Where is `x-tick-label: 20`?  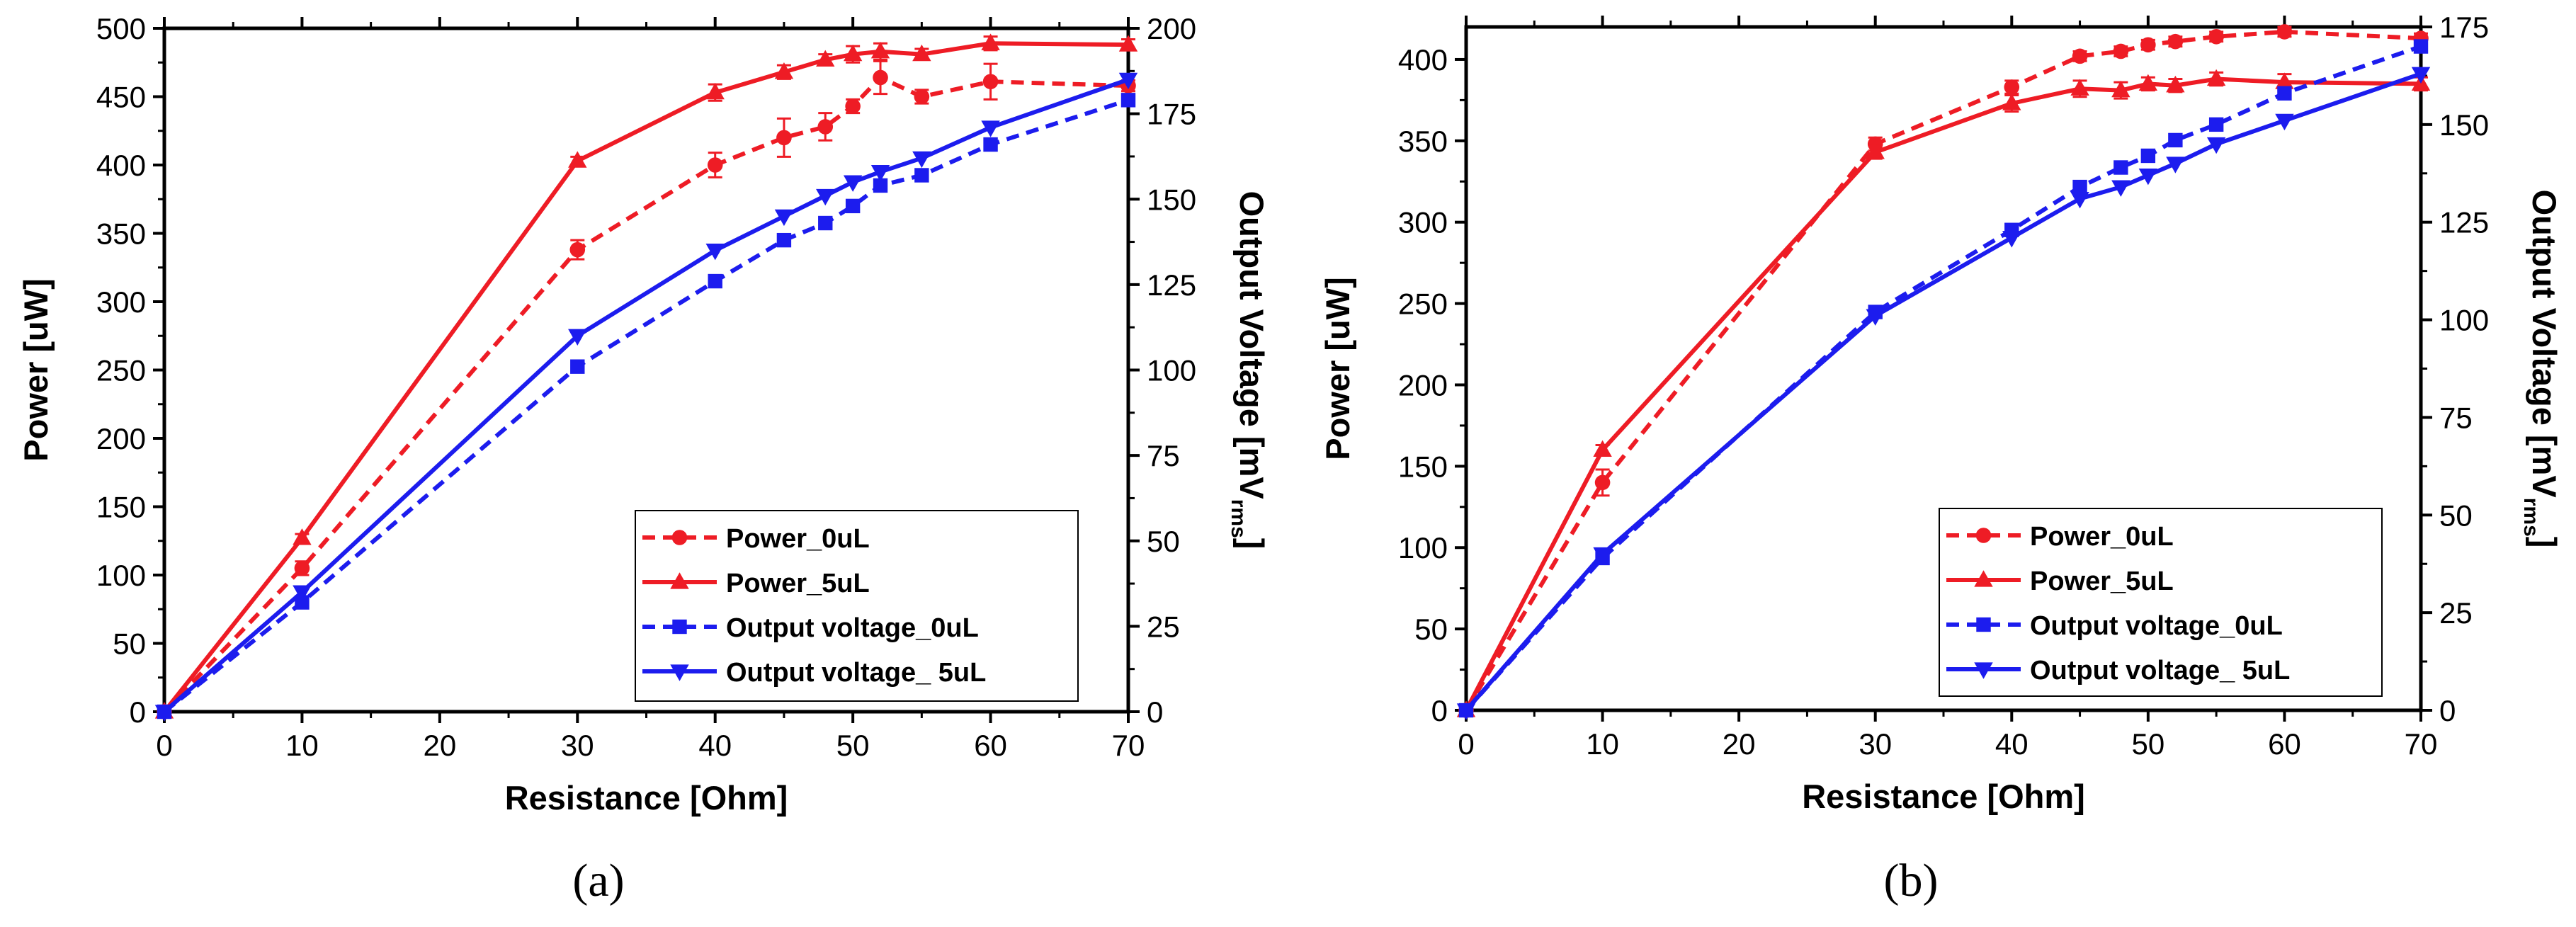
x-tick-label: 20 is located at coordinates (439, 745).